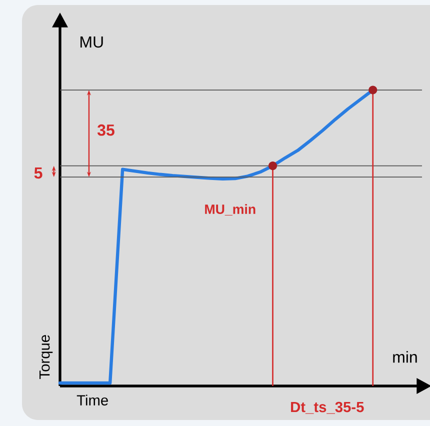 The image size is (430, 426). I want to click on y-axis-title: Torque, so click(46, 357).